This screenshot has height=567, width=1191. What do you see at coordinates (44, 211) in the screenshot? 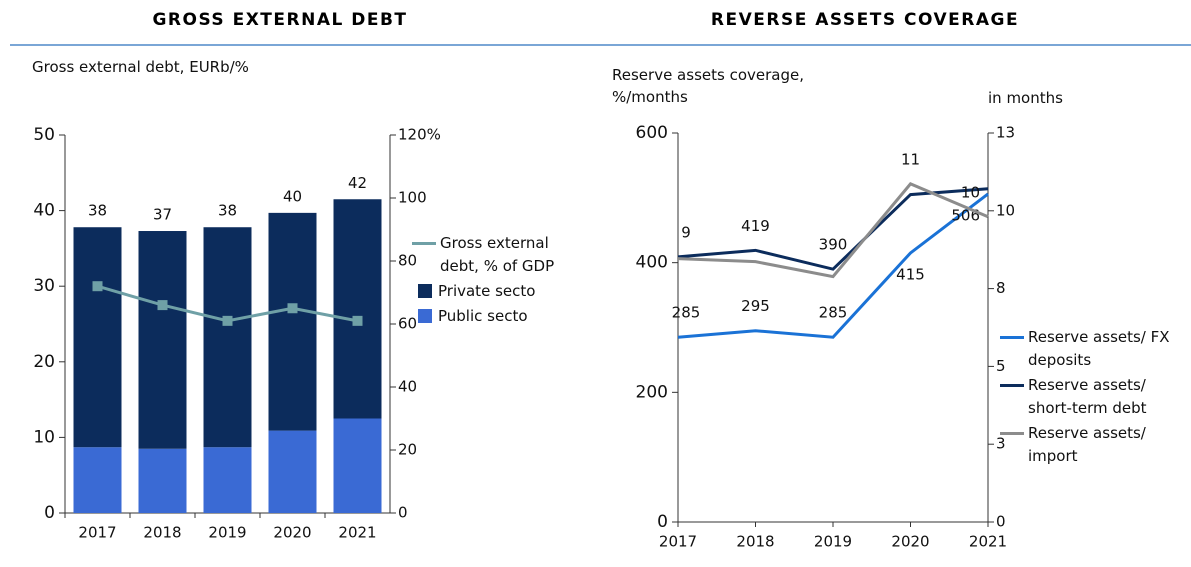
I see `y-tick-label: 40` at bounding box center [44, 211].